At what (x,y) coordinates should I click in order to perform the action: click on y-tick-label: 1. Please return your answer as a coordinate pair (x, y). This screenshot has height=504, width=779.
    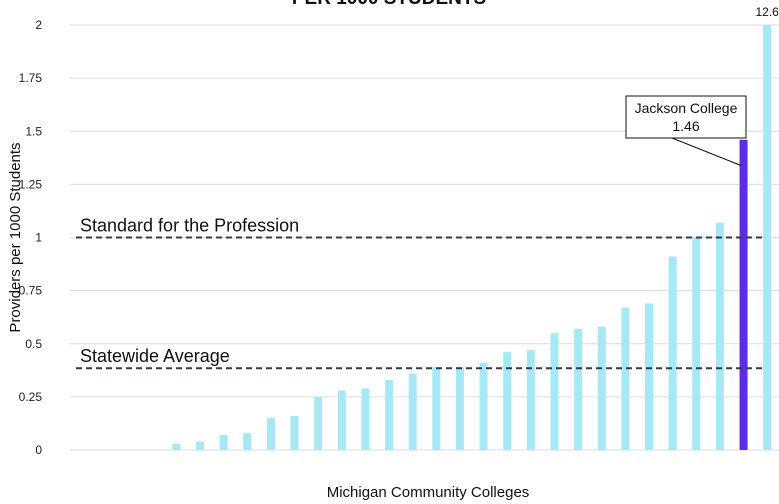
    Looking at the image, I should click on (38, 238).